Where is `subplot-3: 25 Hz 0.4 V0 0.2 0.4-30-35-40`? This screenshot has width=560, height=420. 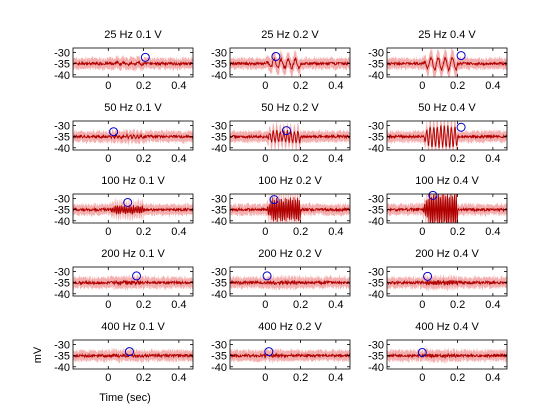
subplot-3: 25 Hz 0.4 V0 0.2 0.4-30-35-40 is located at coordinates (437, 60).